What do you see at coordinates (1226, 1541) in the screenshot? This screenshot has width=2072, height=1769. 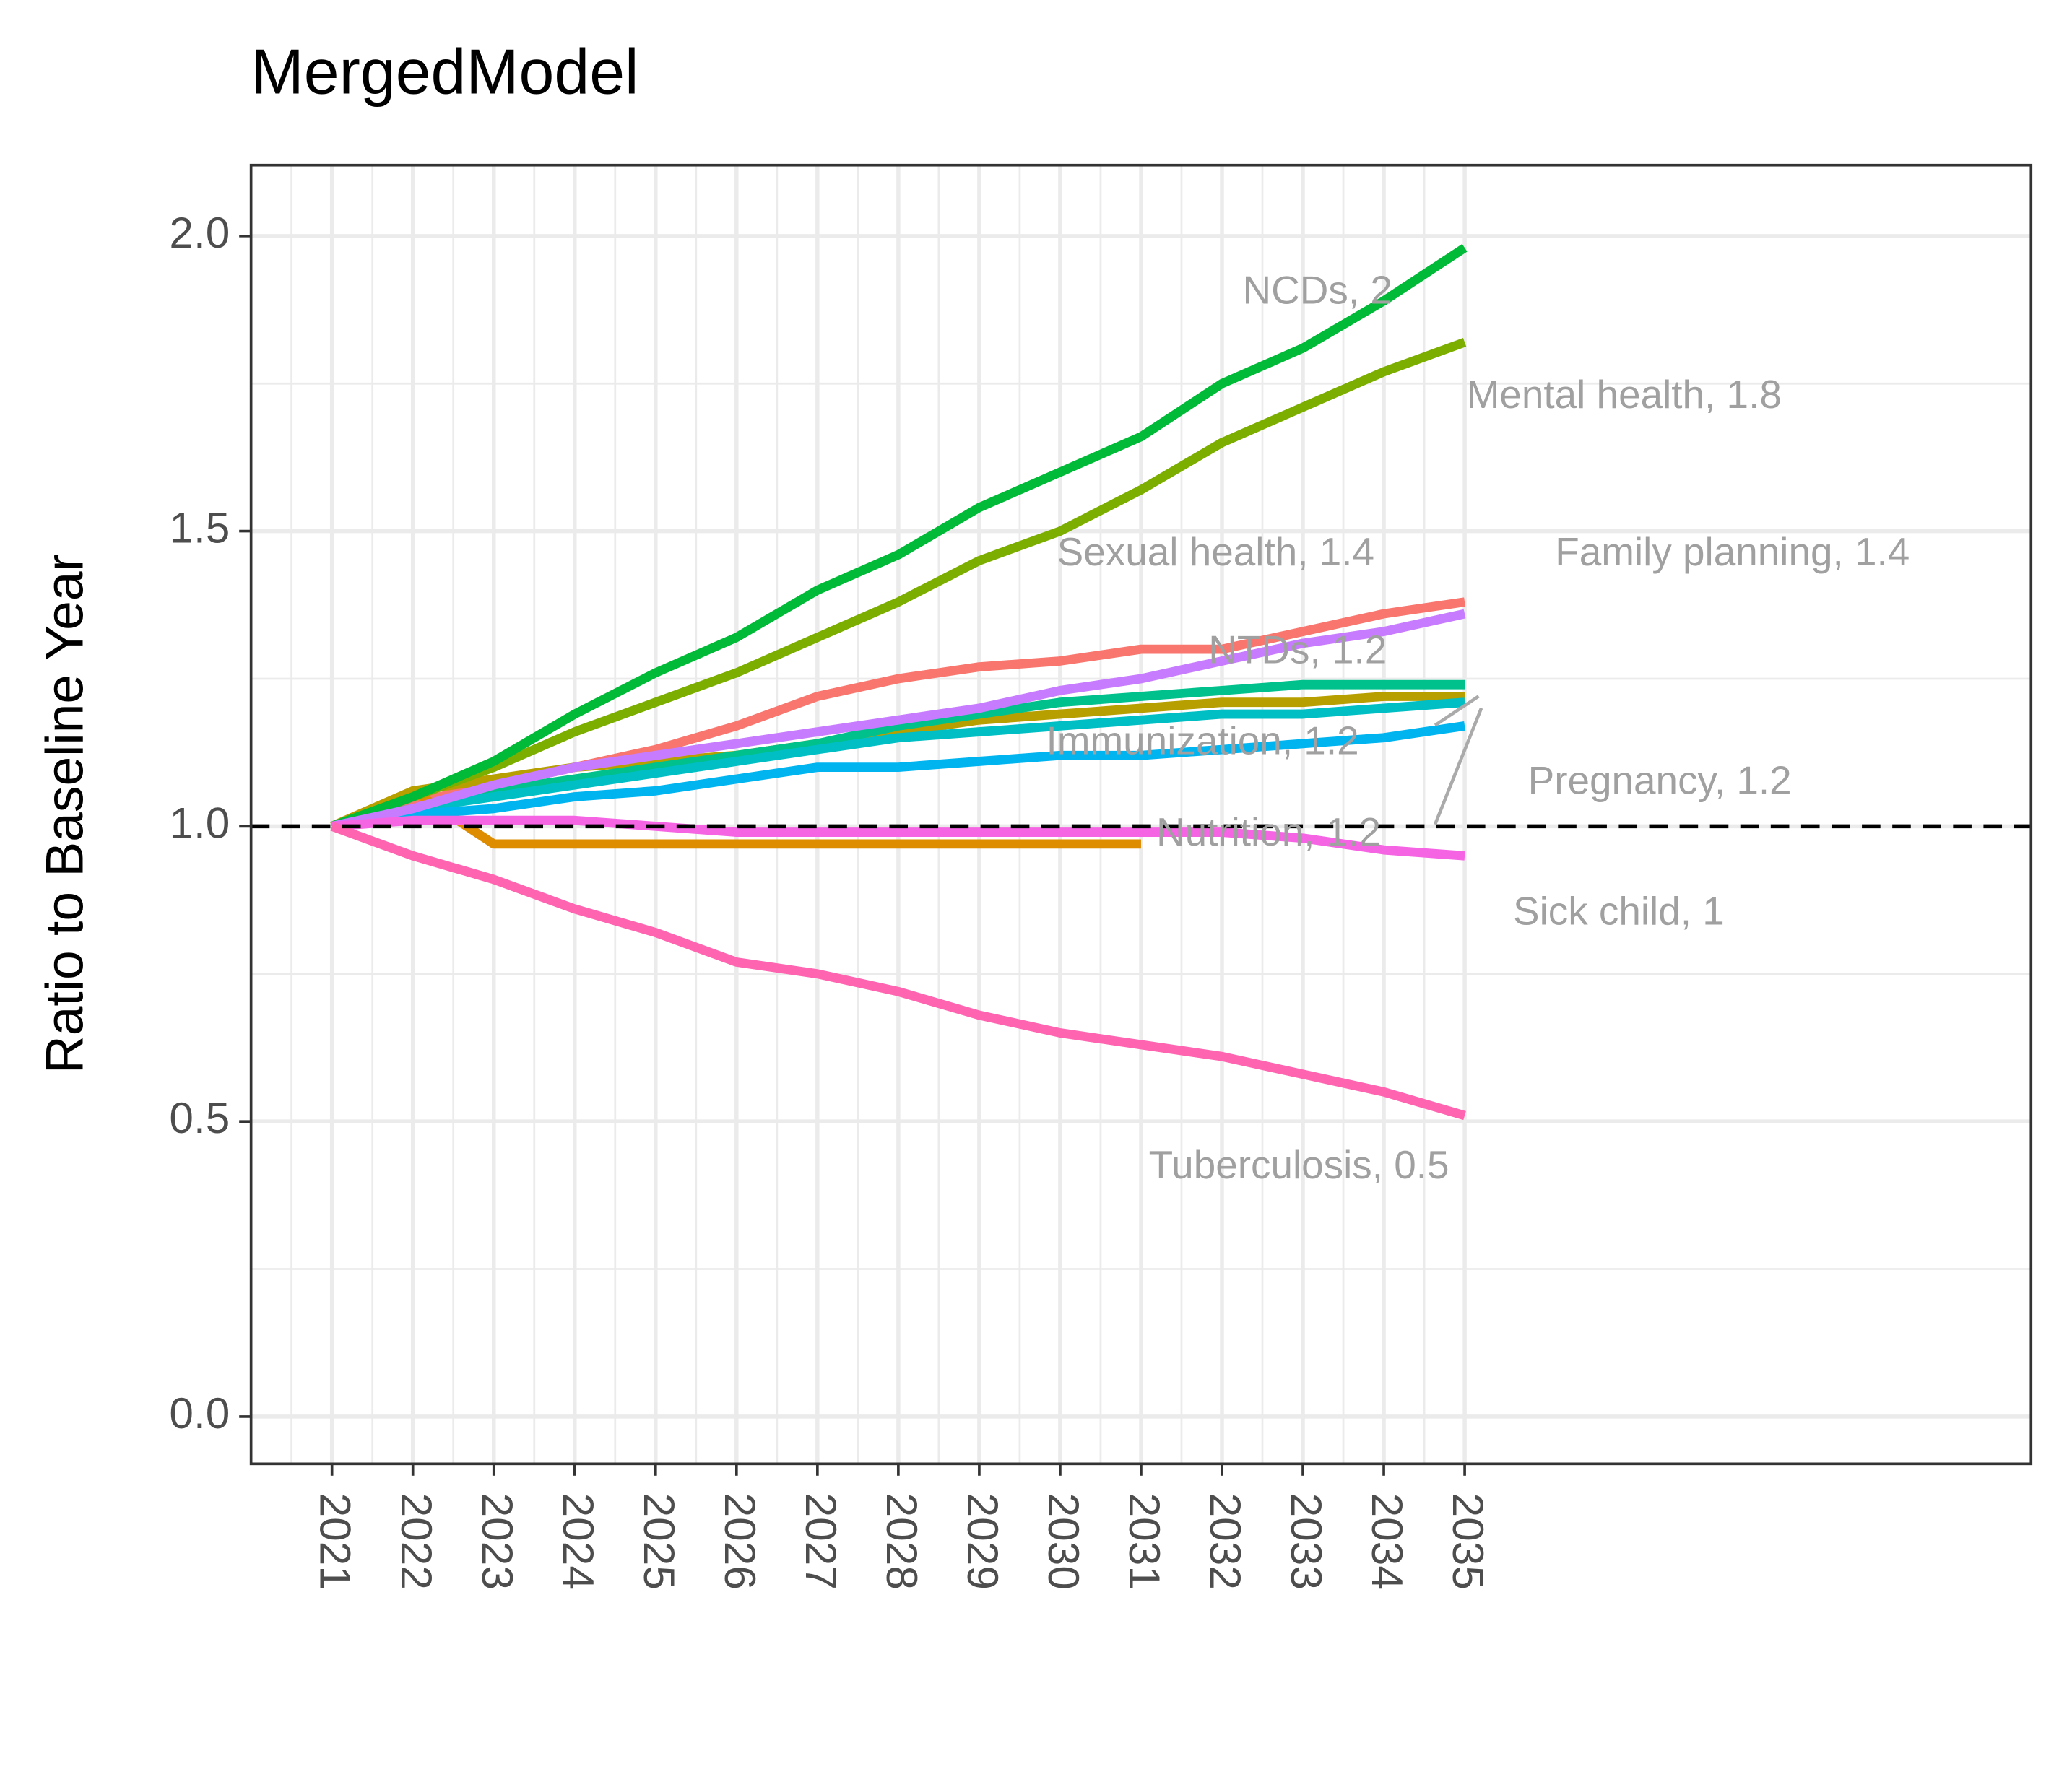 I see `x-tick-label: 2032` at bounding box center [1226, 1541].